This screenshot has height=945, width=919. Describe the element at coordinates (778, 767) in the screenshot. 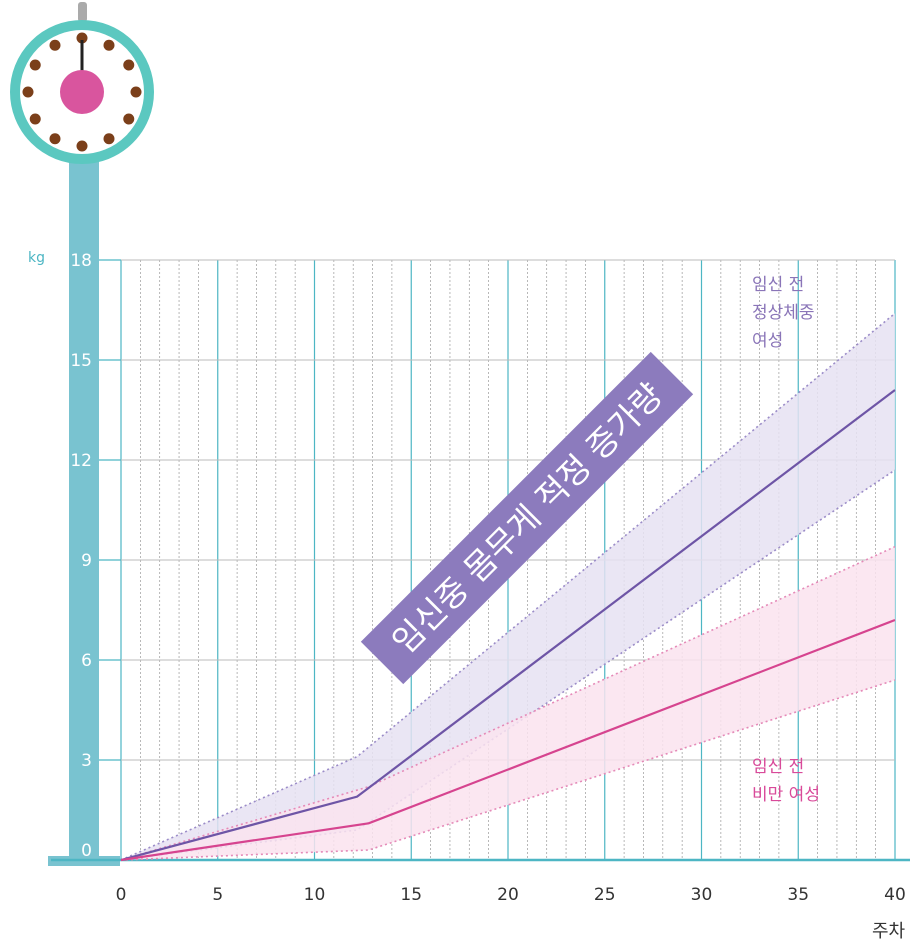

I see `legend-obese-line-1: 임신 전` at that location.